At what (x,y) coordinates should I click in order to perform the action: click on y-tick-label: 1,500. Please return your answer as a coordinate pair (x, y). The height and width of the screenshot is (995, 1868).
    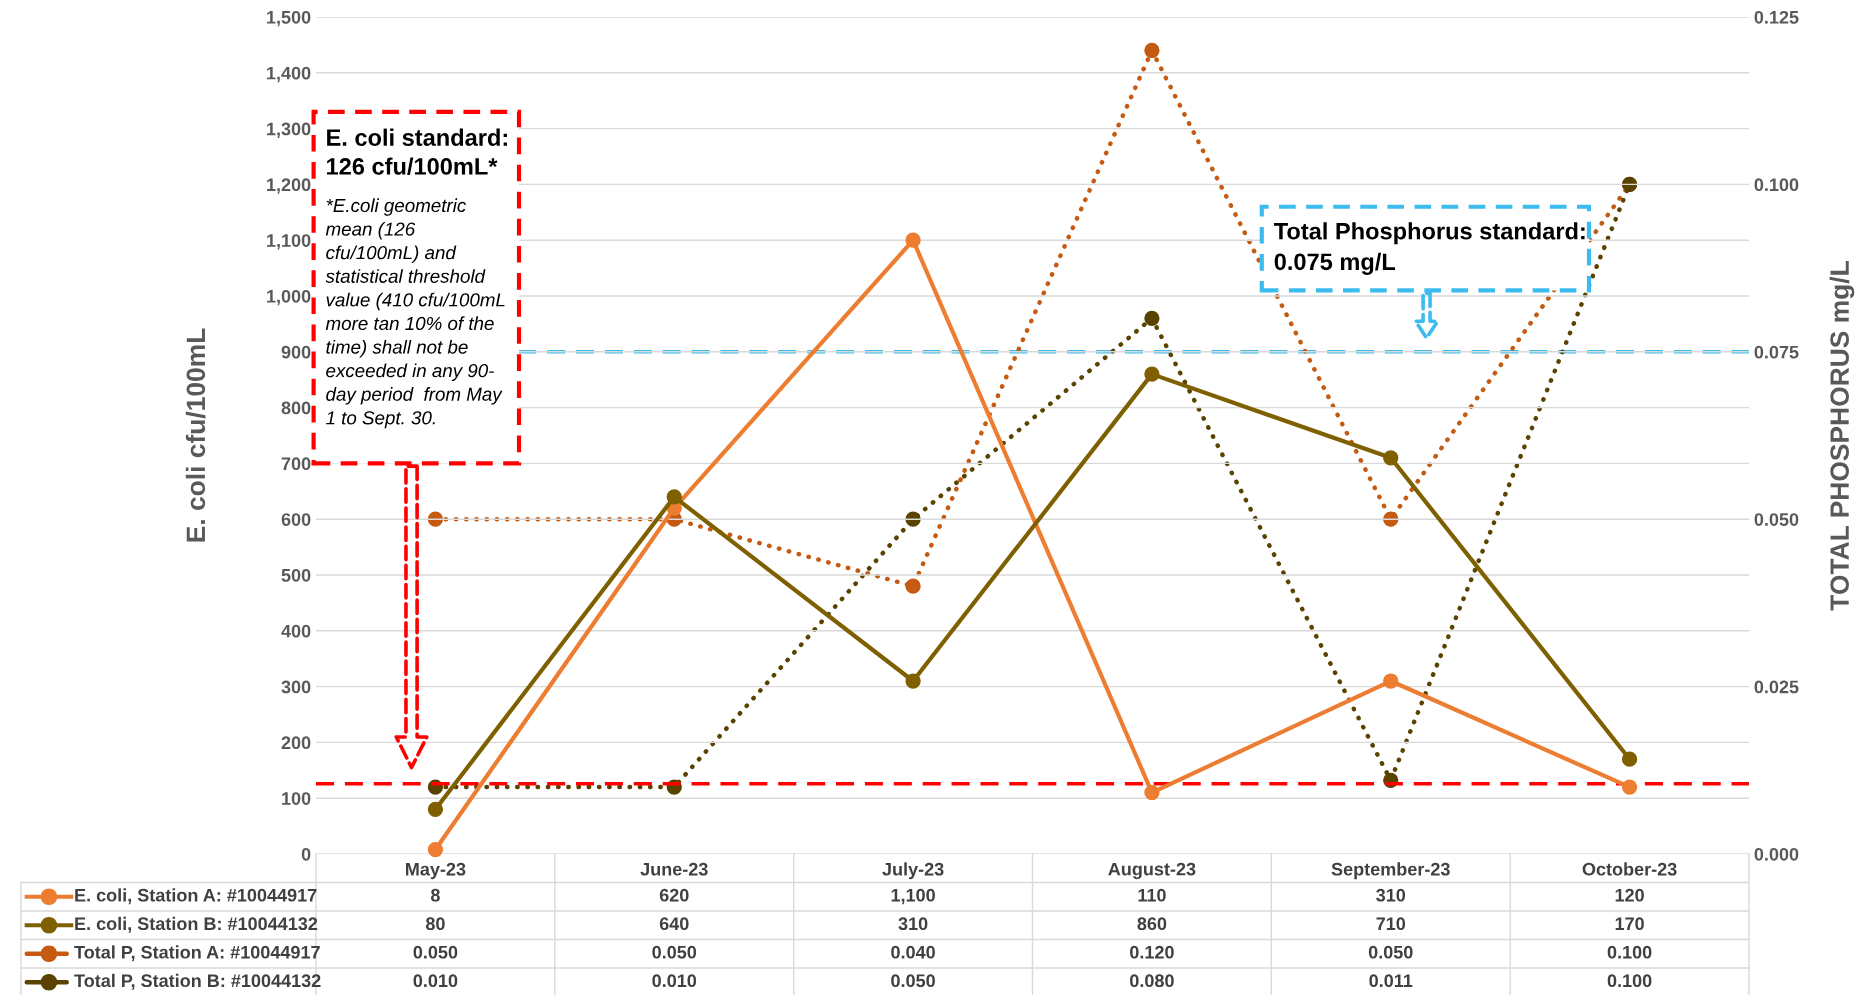
    Looking at the image, I should click on (289, 18).